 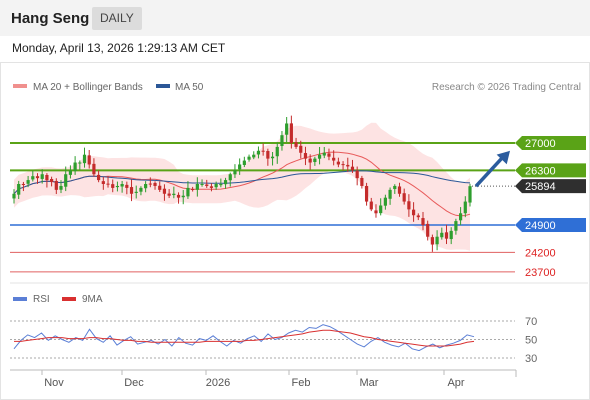 I want to click on x-axis: Nov Dec 2026 Feb Mar Apr, so click(x=263, y=379).